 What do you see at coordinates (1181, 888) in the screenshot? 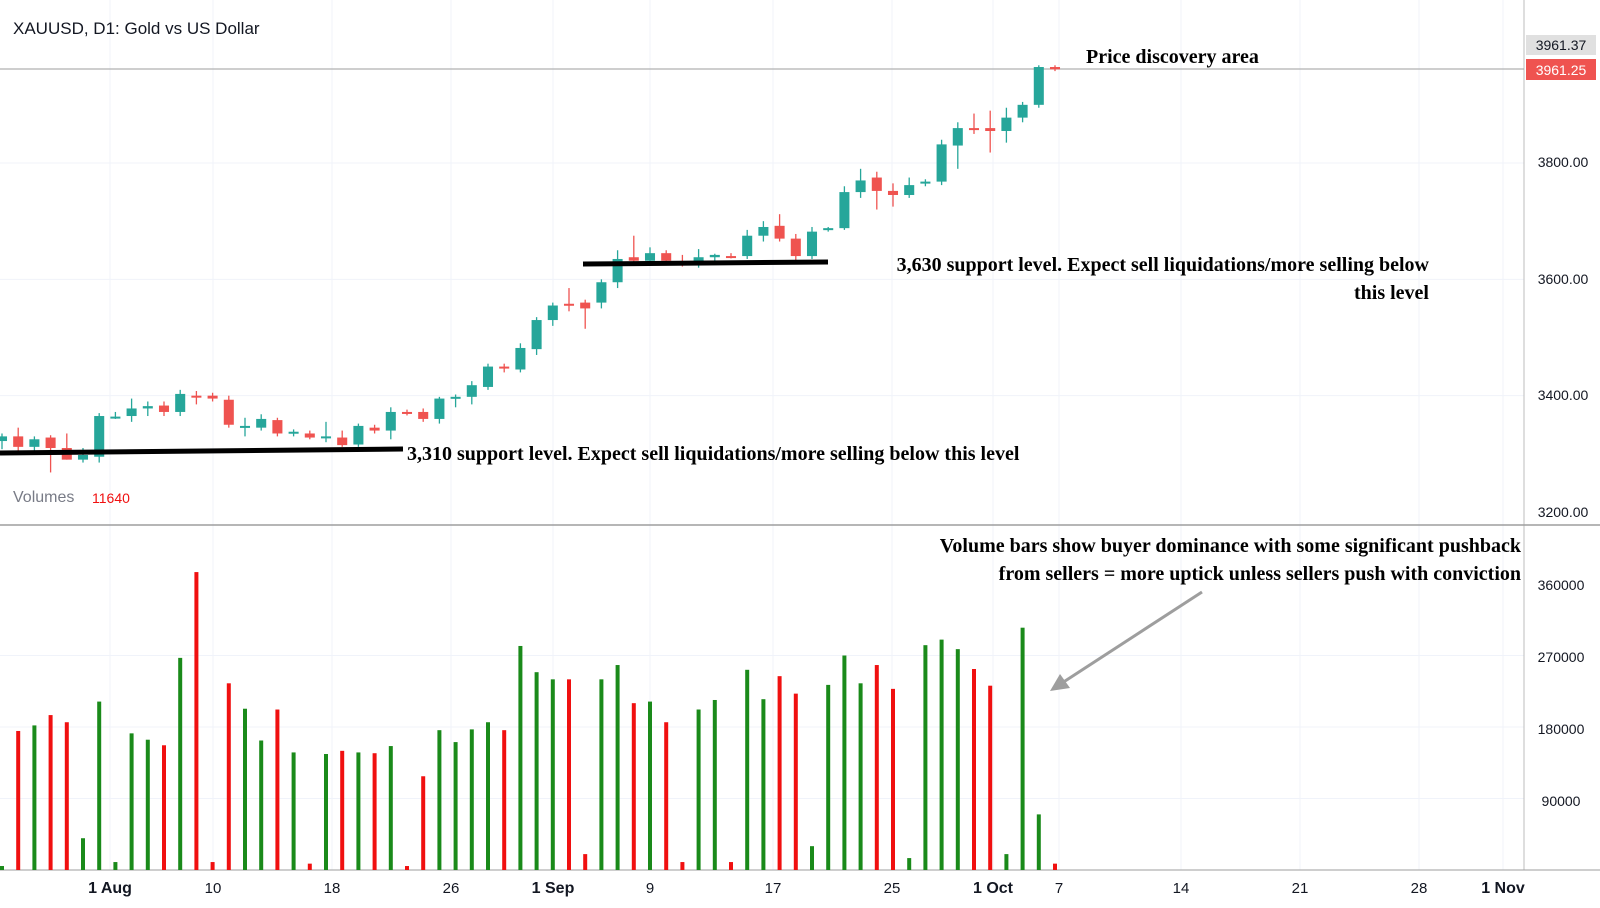
I see `time-tick-14: 14` at bounding box center [1181, 888].